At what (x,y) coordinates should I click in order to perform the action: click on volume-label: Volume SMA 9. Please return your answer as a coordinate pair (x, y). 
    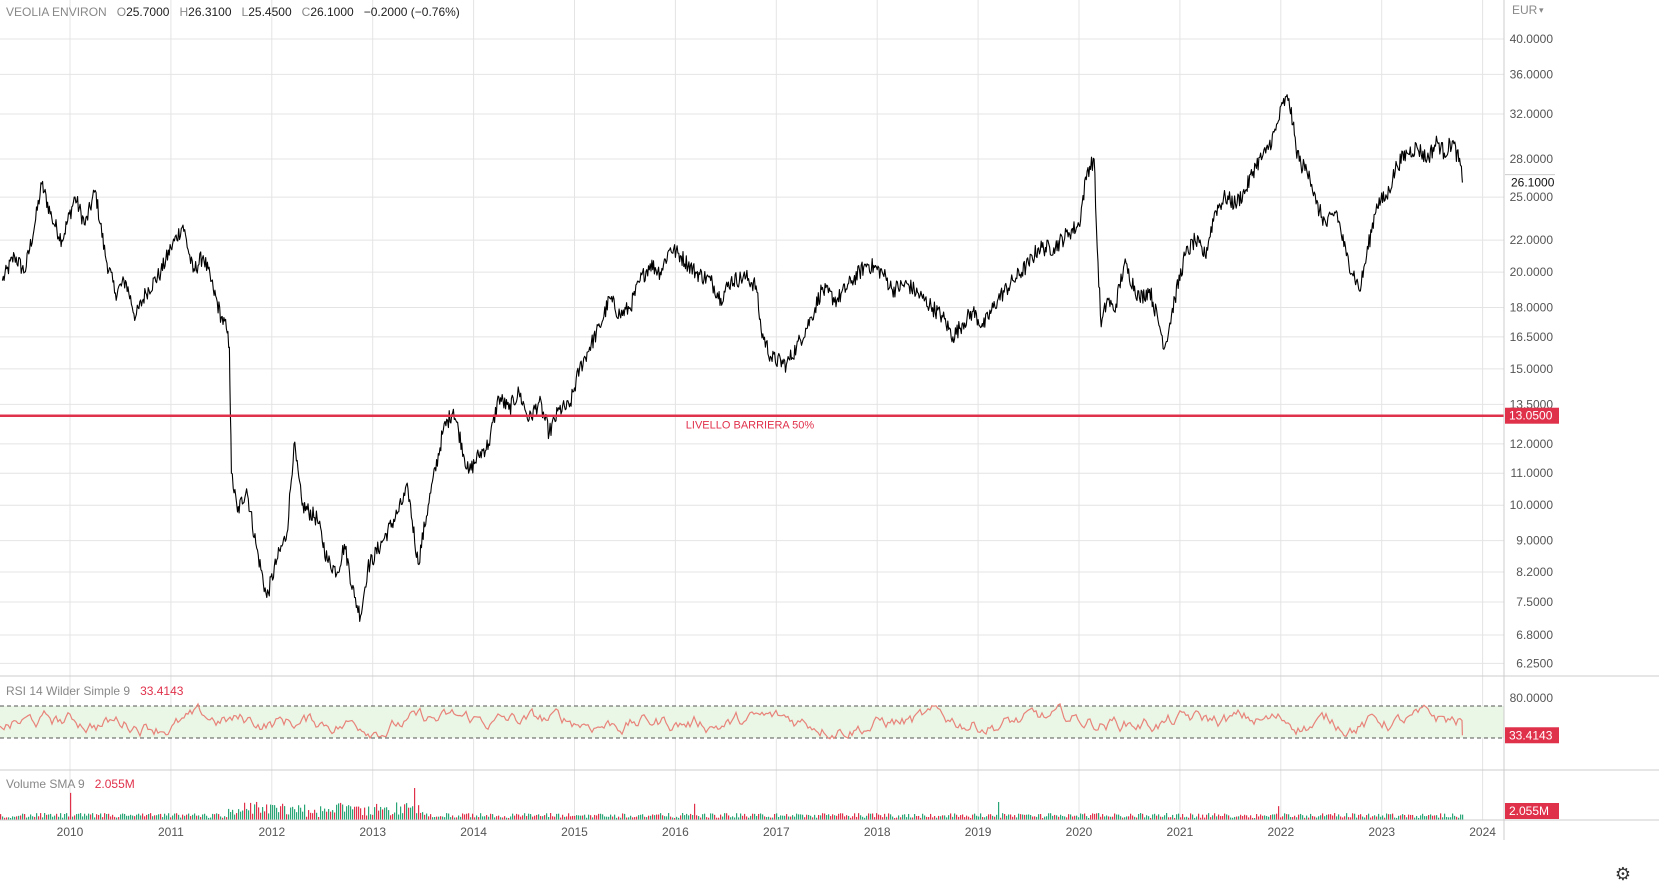
    Looking at the image, I should click on (45, 784).